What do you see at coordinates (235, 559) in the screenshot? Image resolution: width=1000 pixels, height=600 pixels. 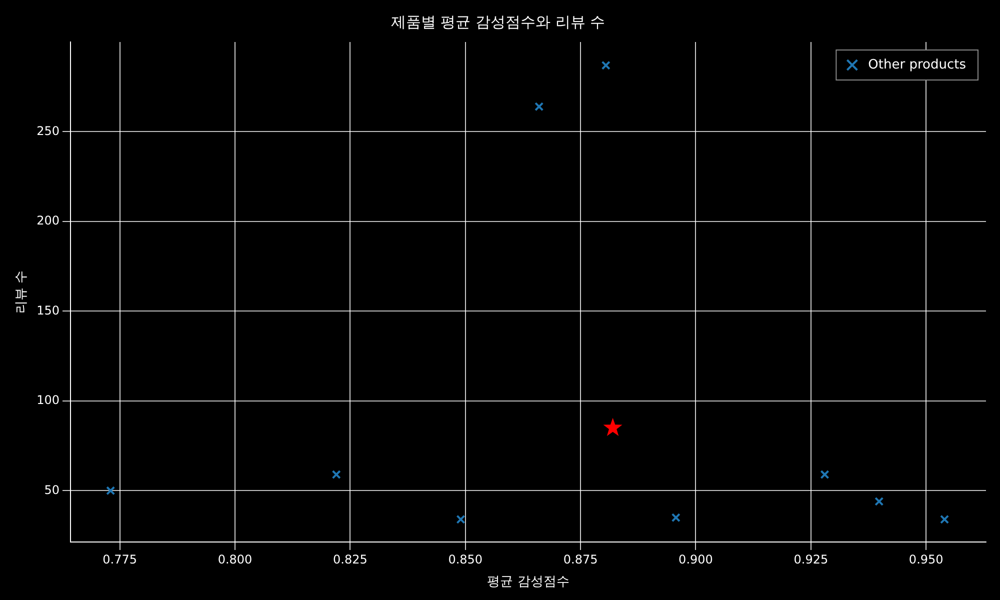 I see `x-tick-label: 0.800` at bounding box center [235, 559].